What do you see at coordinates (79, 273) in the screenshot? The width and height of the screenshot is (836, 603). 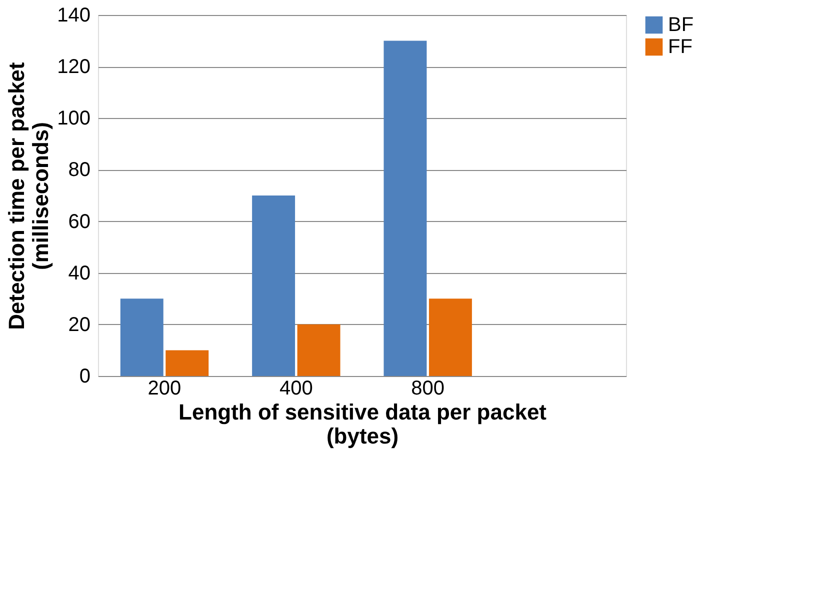 I see `y-tick-label: 40` at bounding box center [79, 273].